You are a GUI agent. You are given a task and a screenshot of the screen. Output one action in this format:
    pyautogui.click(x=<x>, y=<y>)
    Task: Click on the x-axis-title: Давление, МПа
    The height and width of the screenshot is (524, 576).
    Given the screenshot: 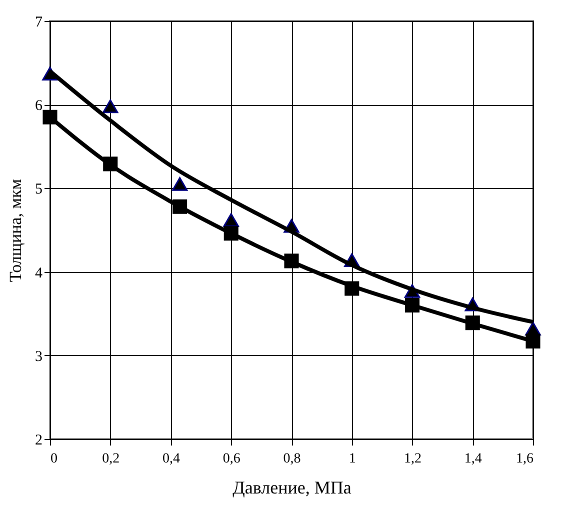 What is the action you would take?
    pyautogui.click(x=292, y=488)
    